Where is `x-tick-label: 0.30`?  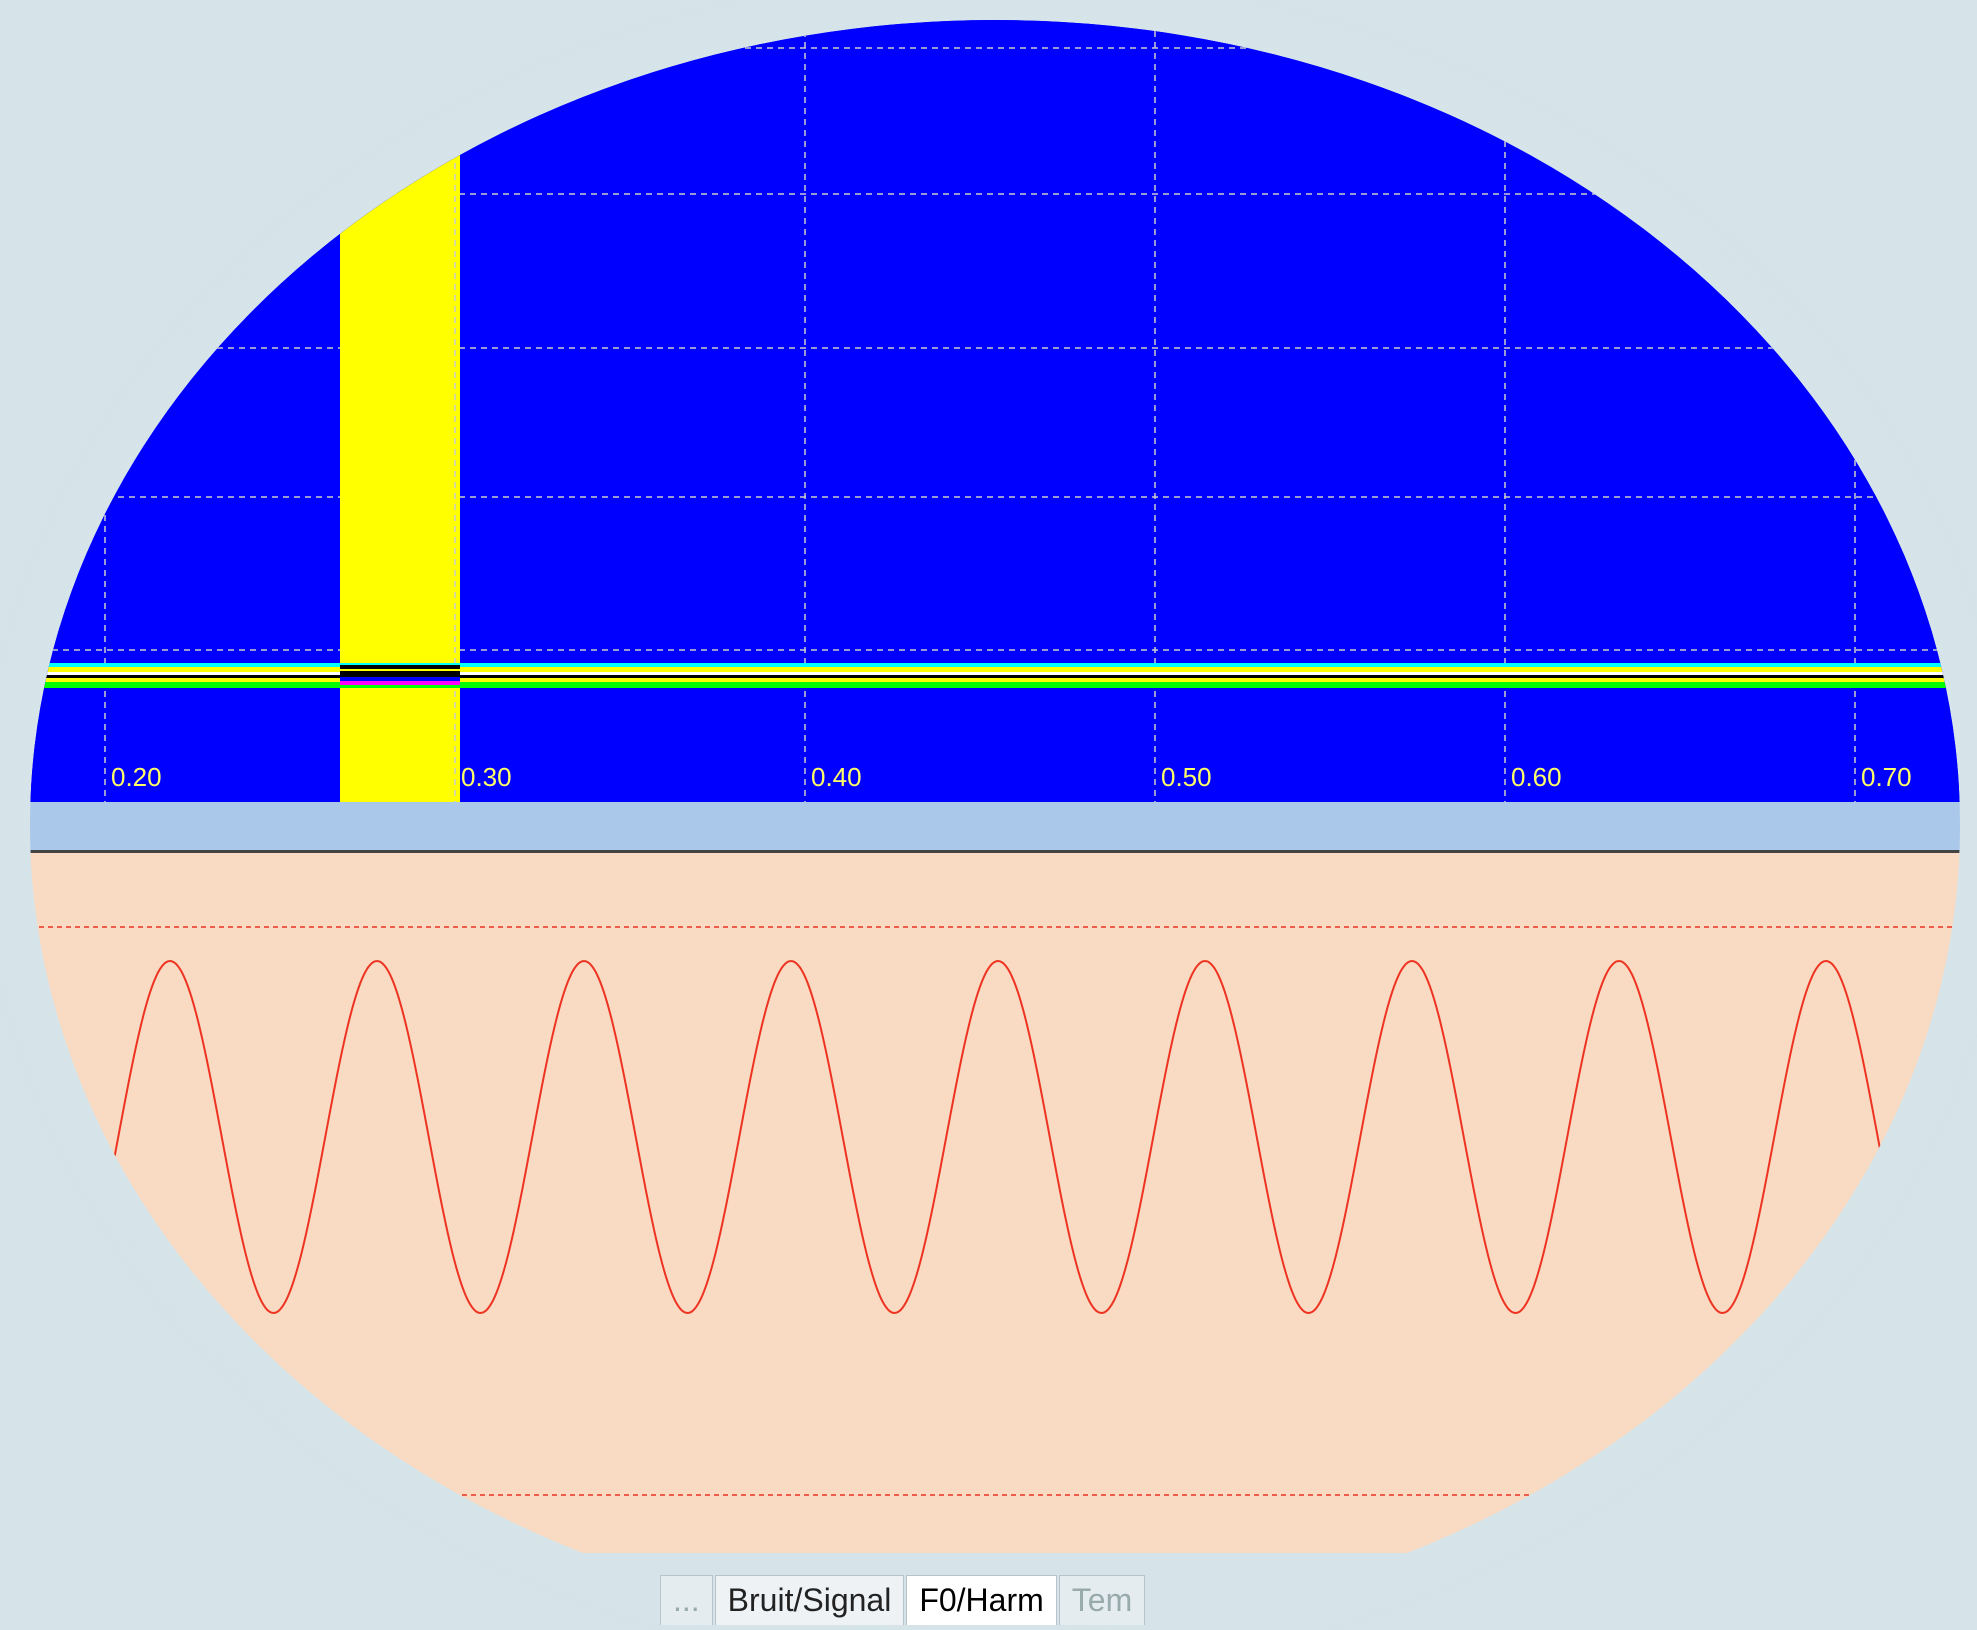 x-tick-label: 0.30 is located at coordinates (486, 777).